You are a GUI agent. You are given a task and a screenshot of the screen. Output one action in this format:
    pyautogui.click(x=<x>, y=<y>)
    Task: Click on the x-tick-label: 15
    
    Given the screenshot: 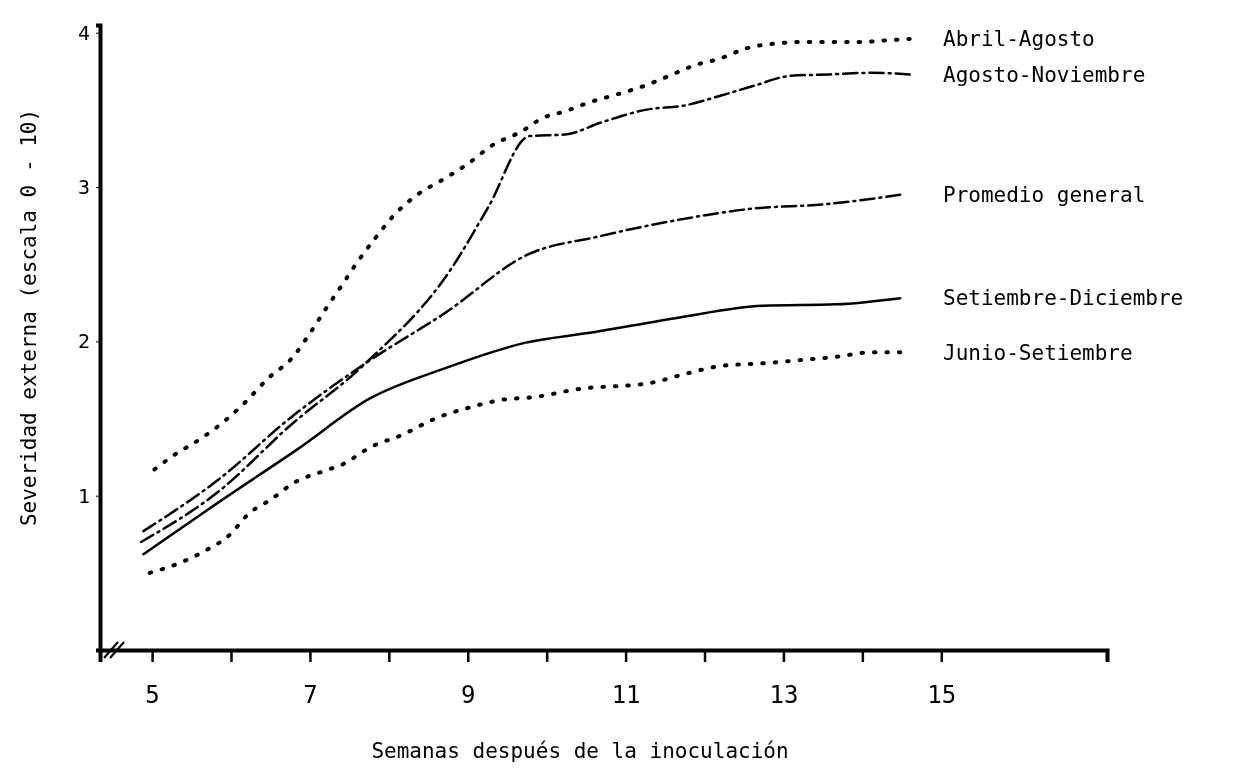 What is the action you would take?
    pyautogui.click(x=942, y=695)
    